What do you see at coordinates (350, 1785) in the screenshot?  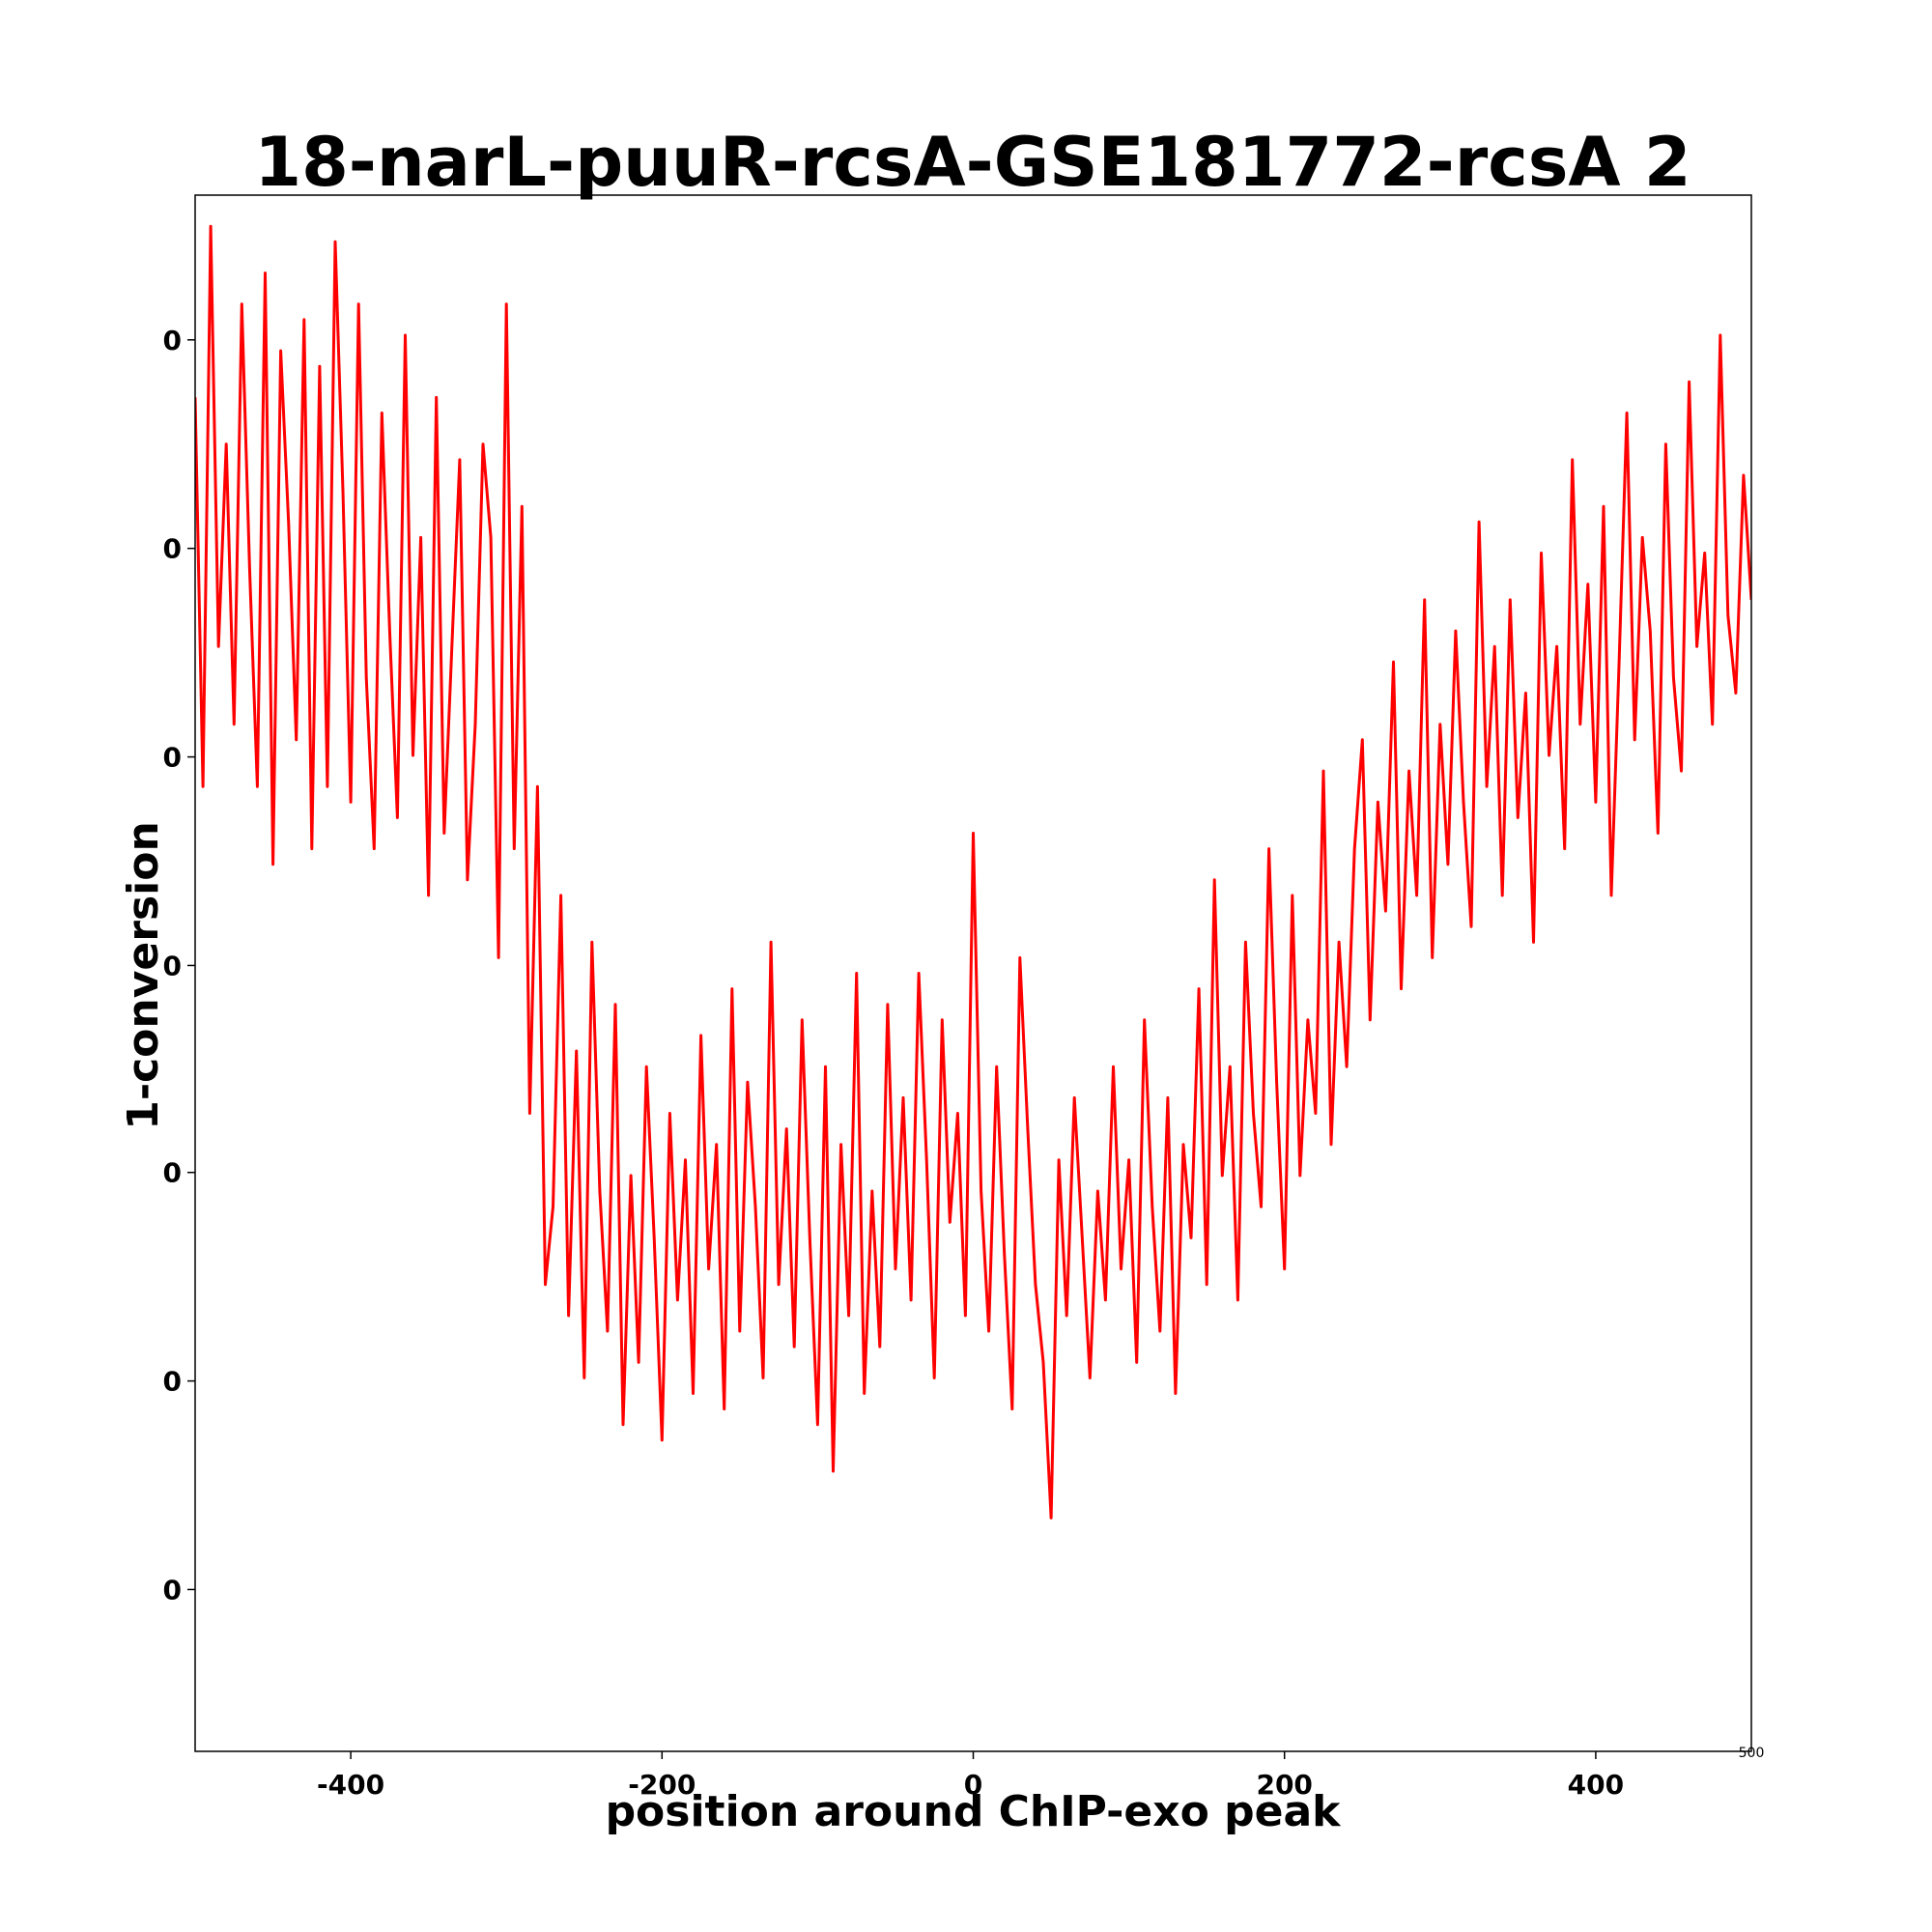 I see `x-tick-label: -400` at bounding box center [350, 1785].